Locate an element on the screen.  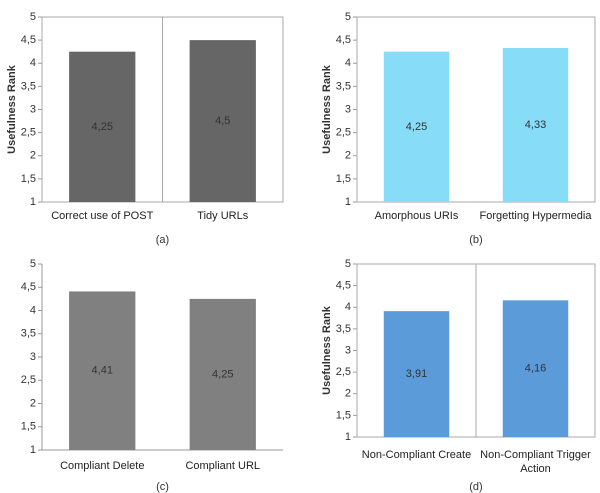
value-label: 4,5 is located at coordinates (222, 121).